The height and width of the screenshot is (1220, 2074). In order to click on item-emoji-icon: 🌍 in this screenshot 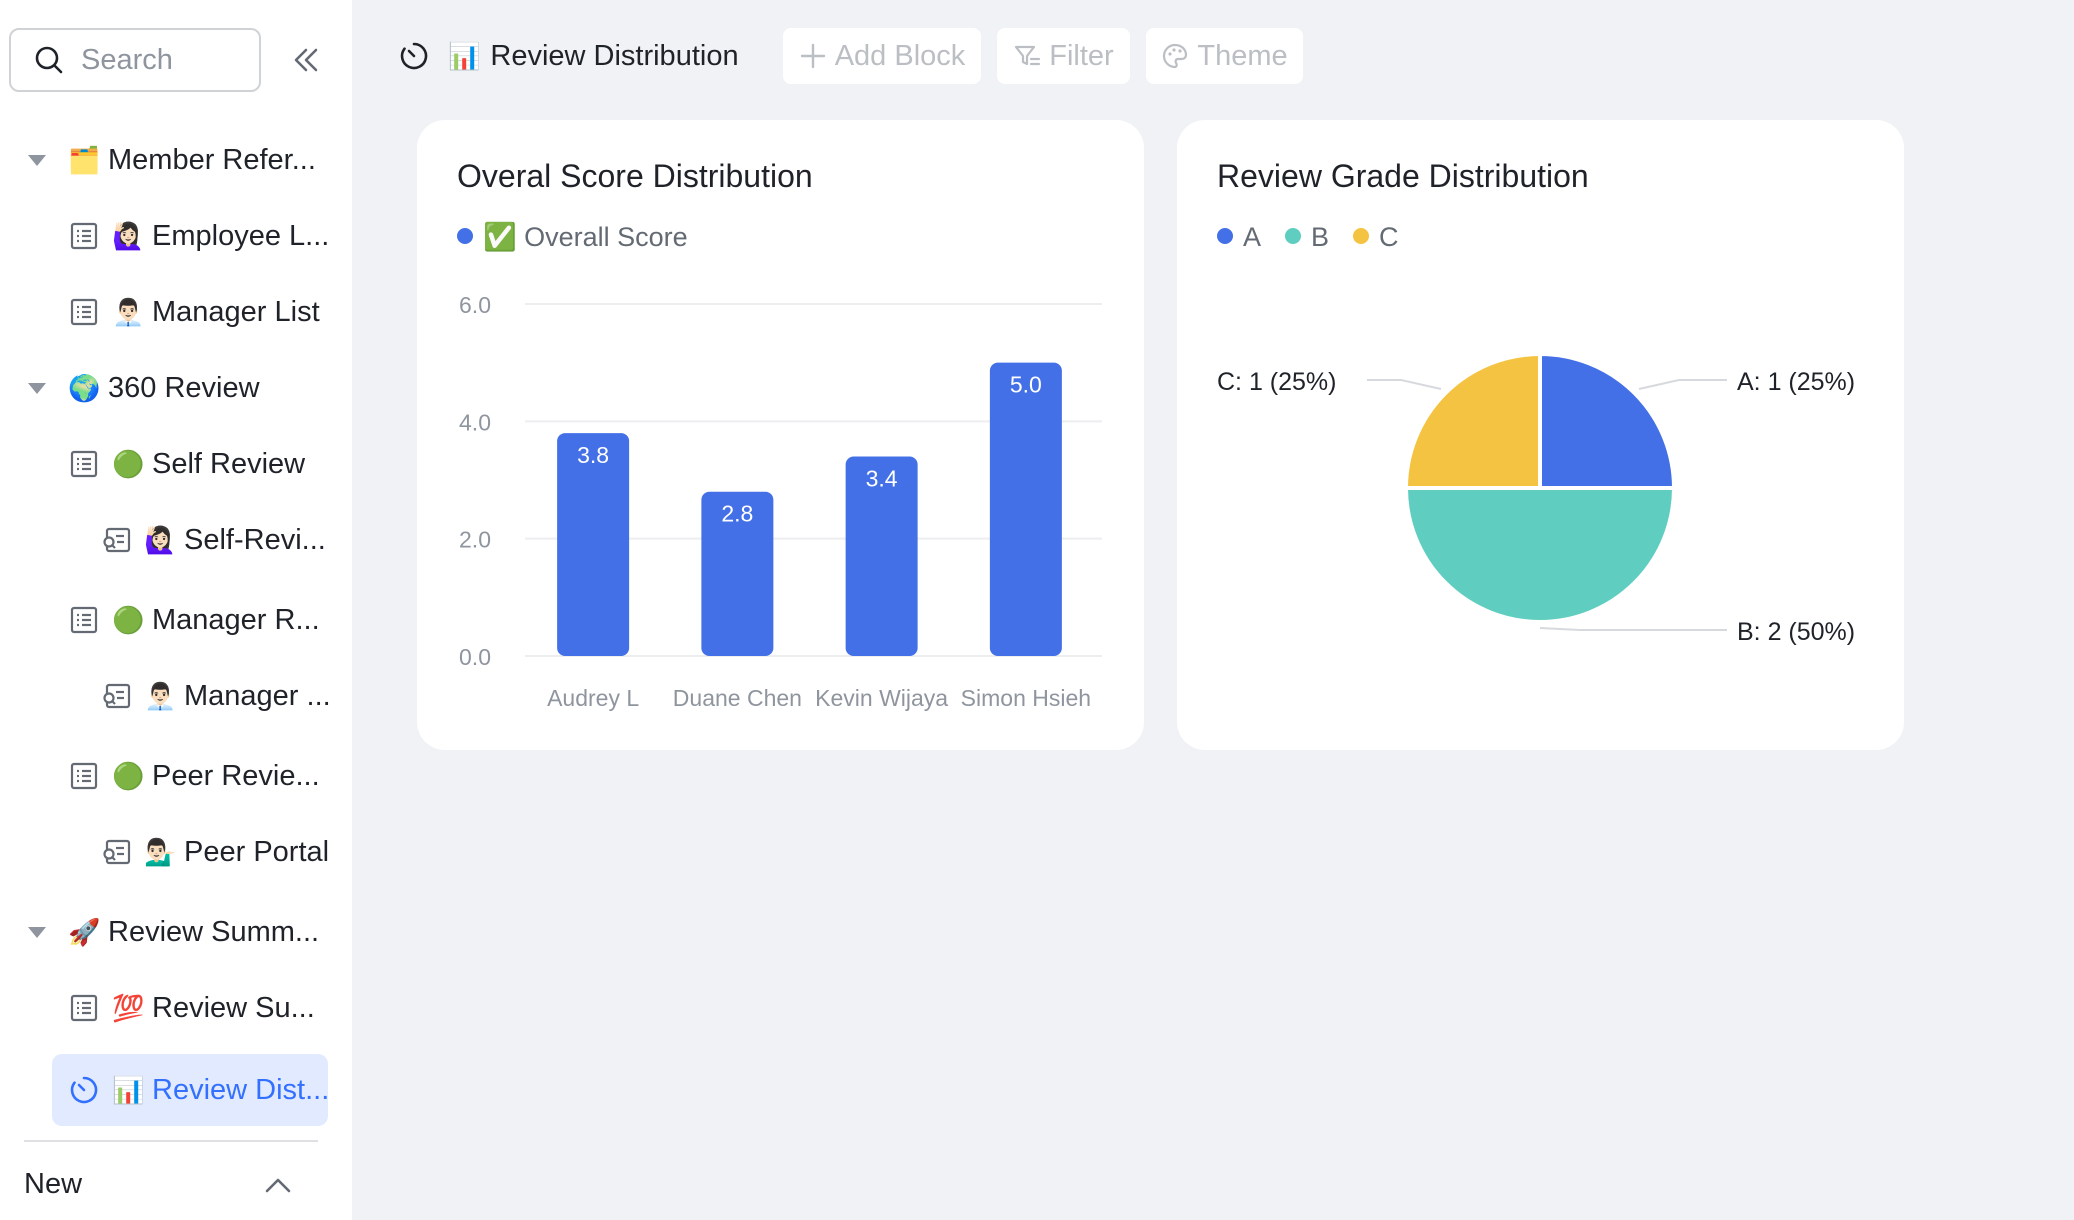, I will do `click(84, 387)`.